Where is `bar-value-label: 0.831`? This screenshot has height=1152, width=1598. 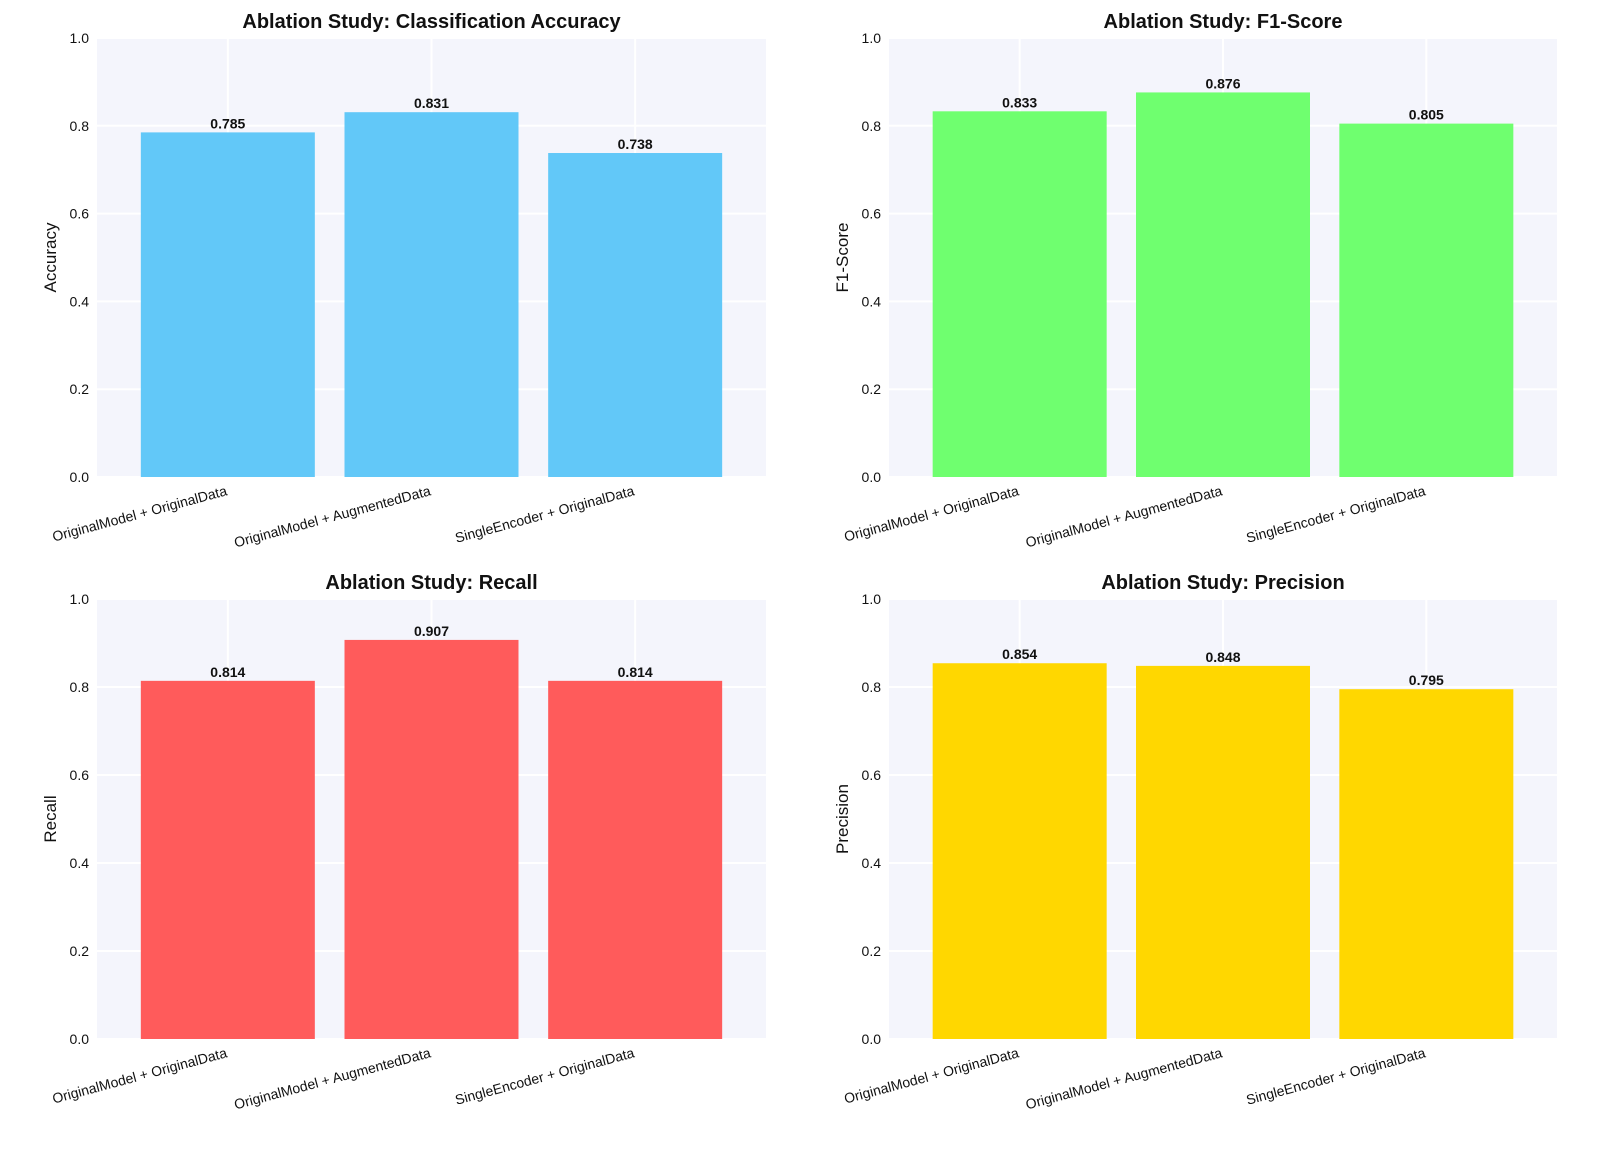
bar-value-label: 0.831 is located at coordinates (431, 103).